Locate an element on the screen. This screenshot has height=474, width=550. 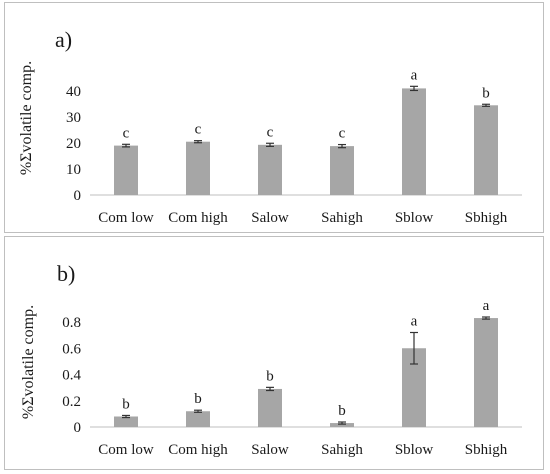
y-axis-title-b: %Σvolatile comp. is located at coordinates (28, 362).